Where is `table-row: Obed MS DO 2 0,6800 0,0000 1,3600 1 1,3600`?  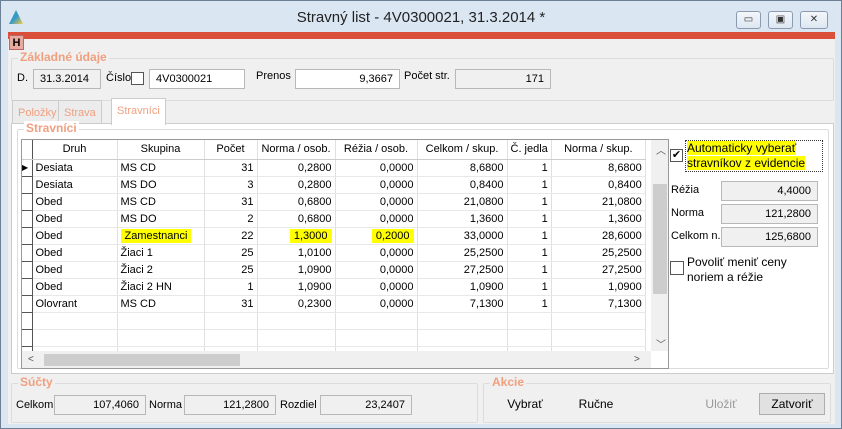
table-row: Obed MS DO 2 0,6800 0,0000 1,3600 1 1,3600 is located at coordinates (334, 219).